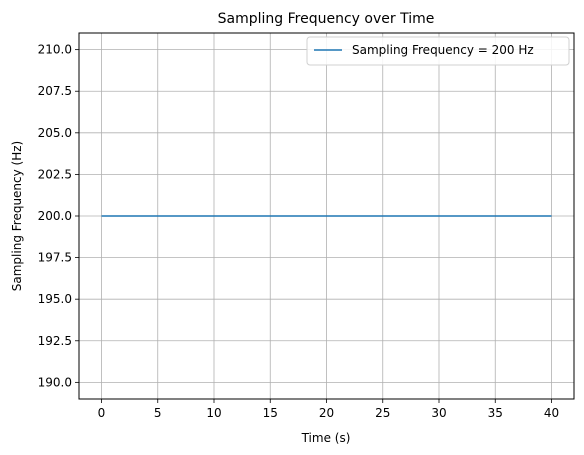  What do you see at coordinates (443, 50) in the screenshot?
I see `legend-label: Sampling Frequency = 200 Hz` at bounding box center [443, 50].